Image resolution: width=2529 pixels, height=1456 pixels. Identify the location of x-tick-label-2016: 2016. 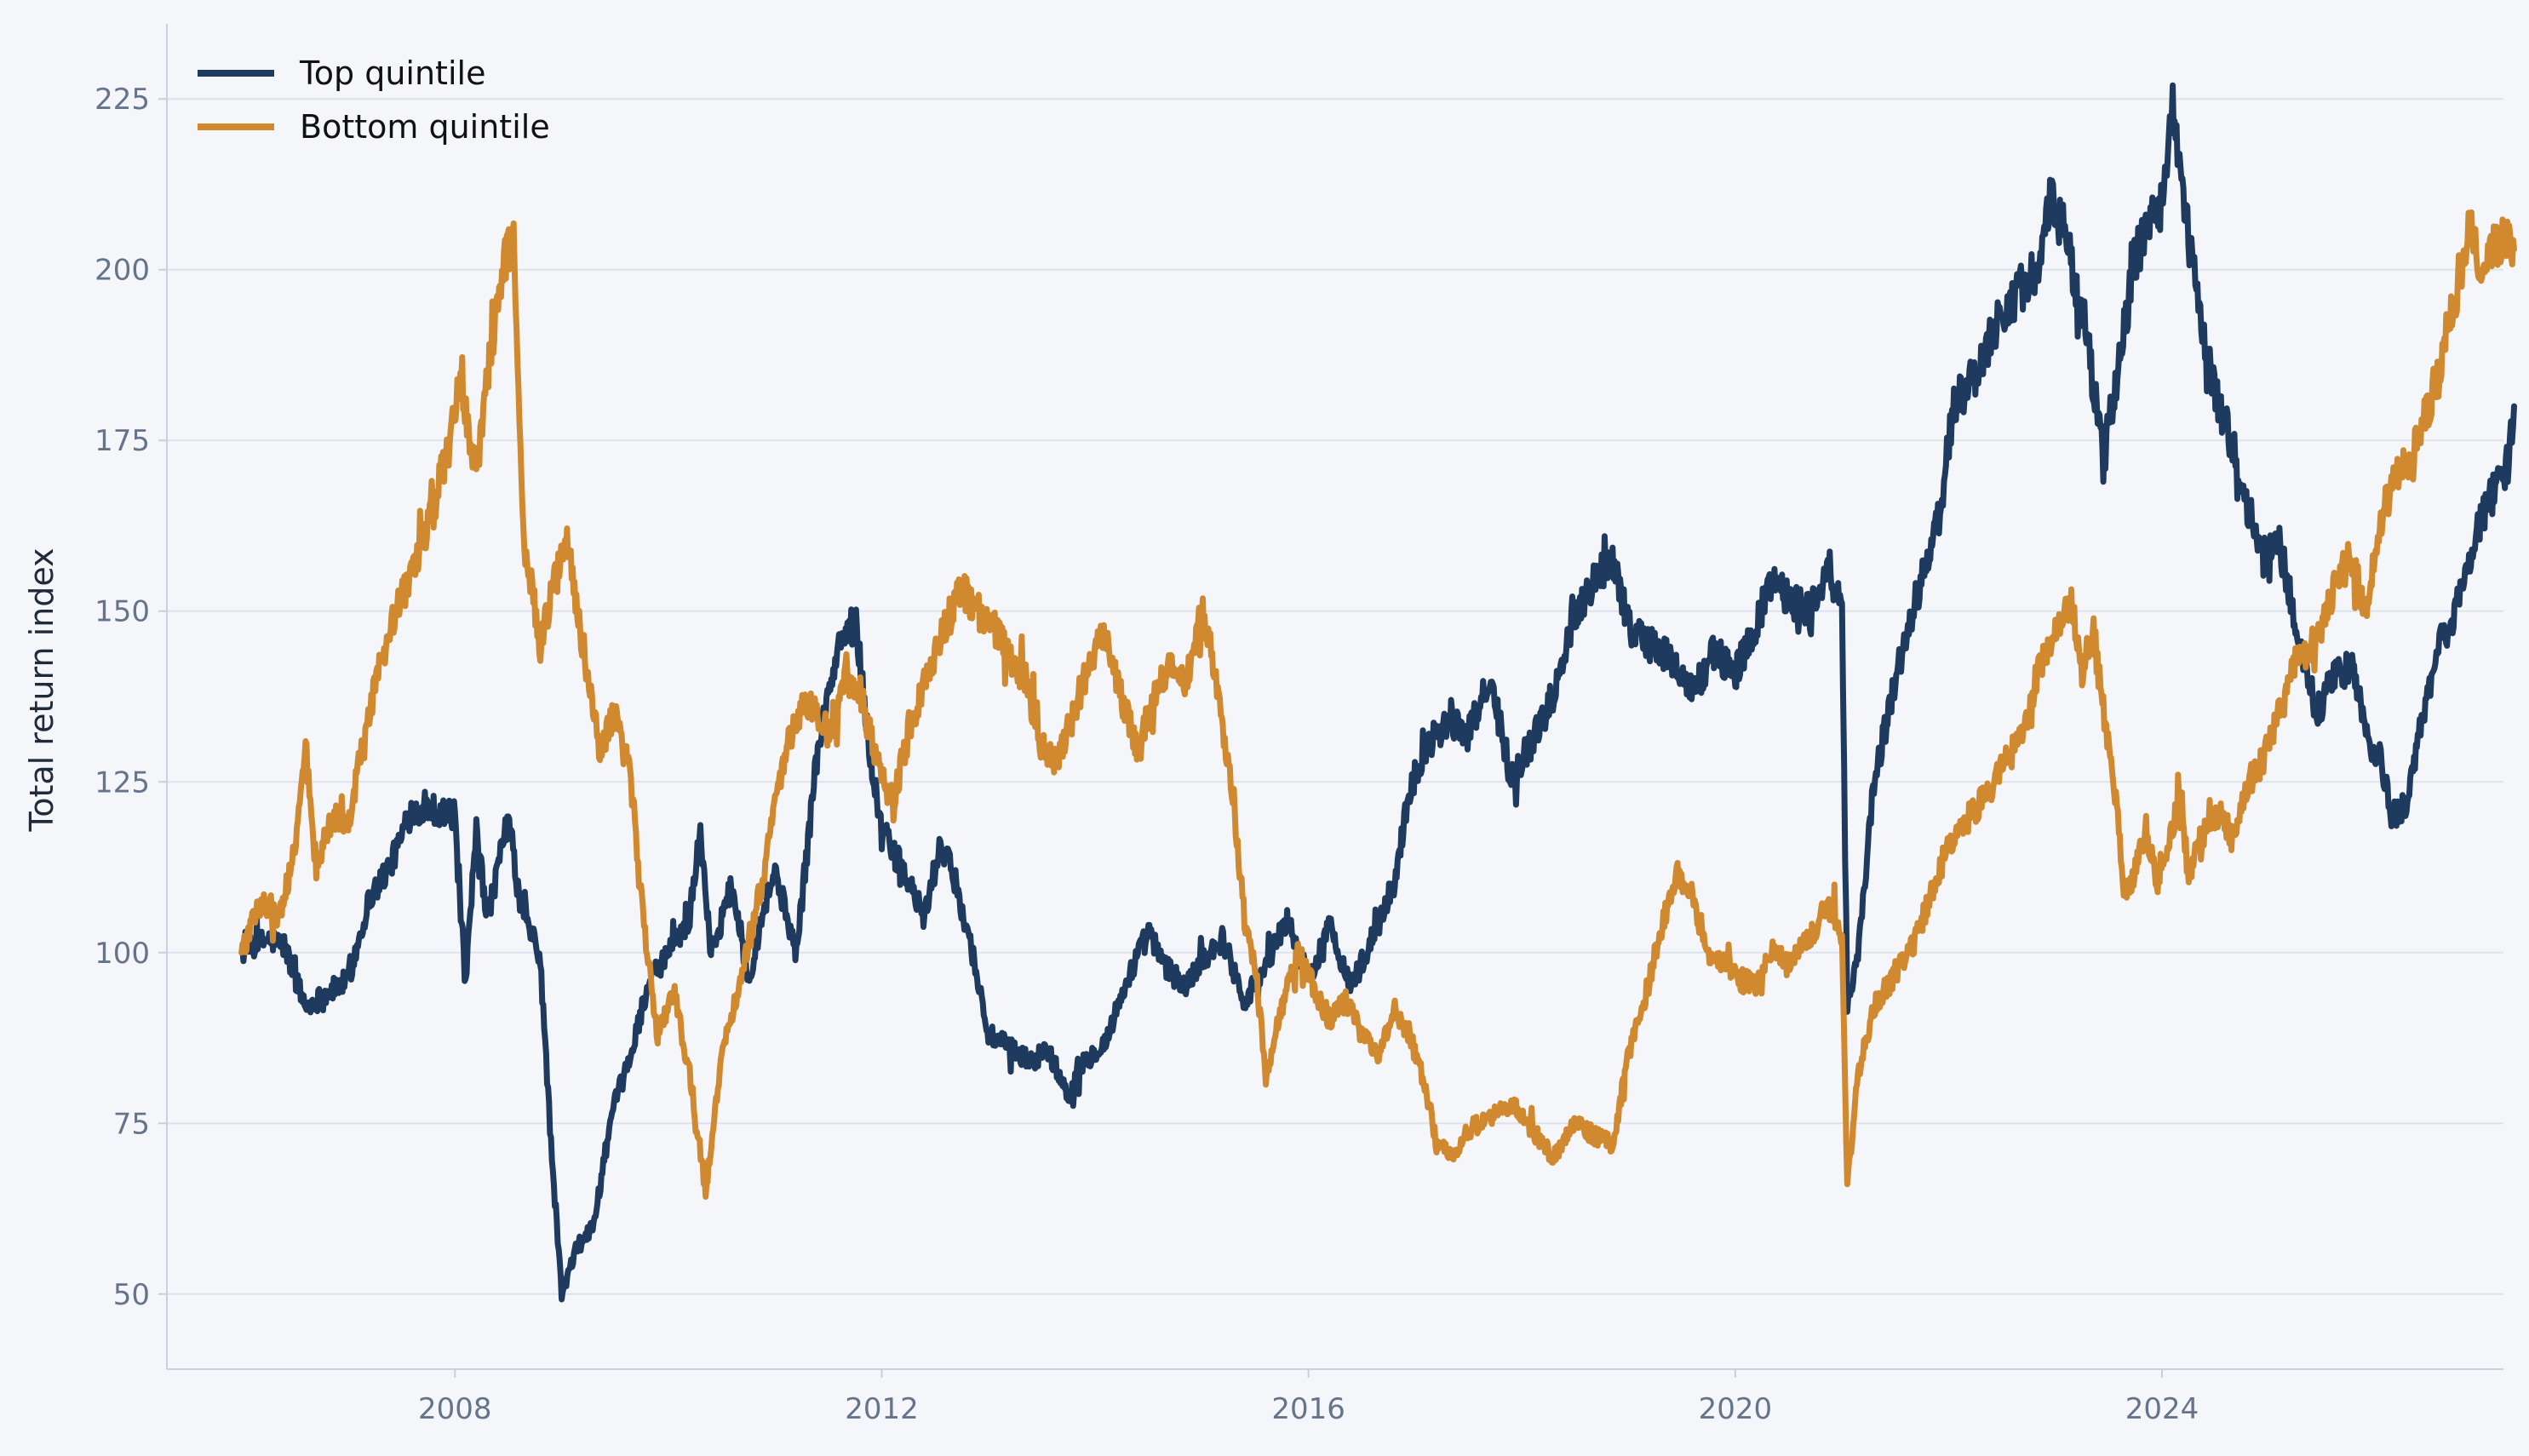
(1308, 1409).